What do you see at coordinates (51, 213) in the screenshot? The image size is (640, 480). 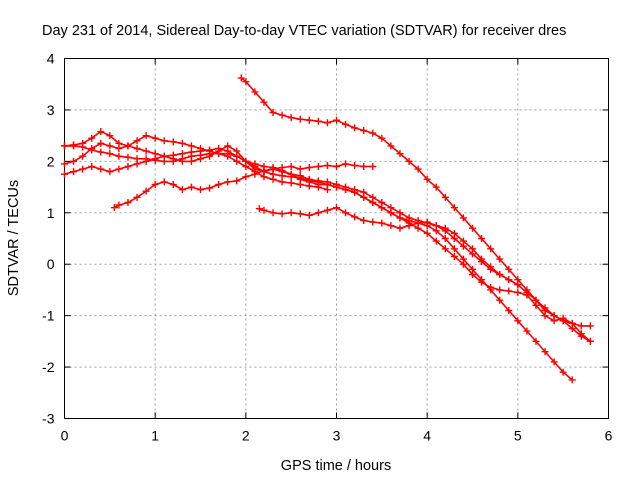 I see `y-tick-label: 1` at bounding box center [51, 213].